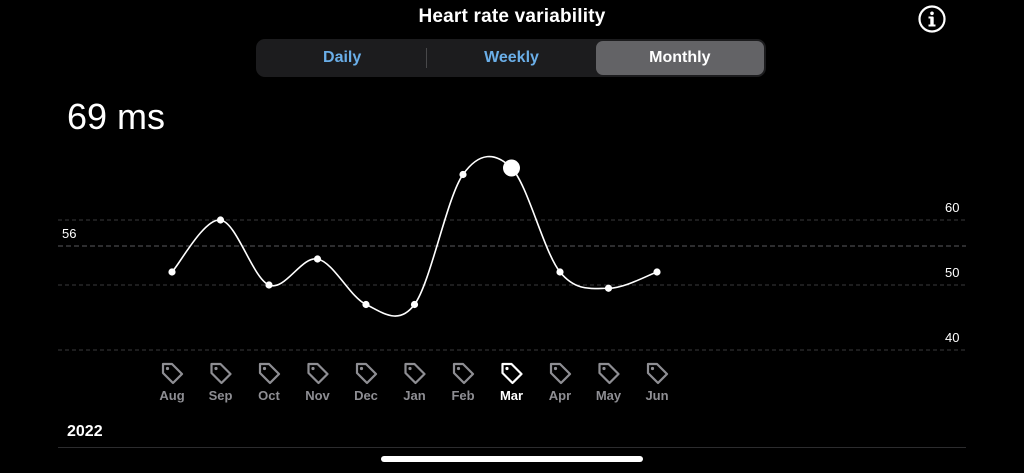 This screenshot has width=1024, height=473. I want to click on x-tick-label: May, so click(609, 395).